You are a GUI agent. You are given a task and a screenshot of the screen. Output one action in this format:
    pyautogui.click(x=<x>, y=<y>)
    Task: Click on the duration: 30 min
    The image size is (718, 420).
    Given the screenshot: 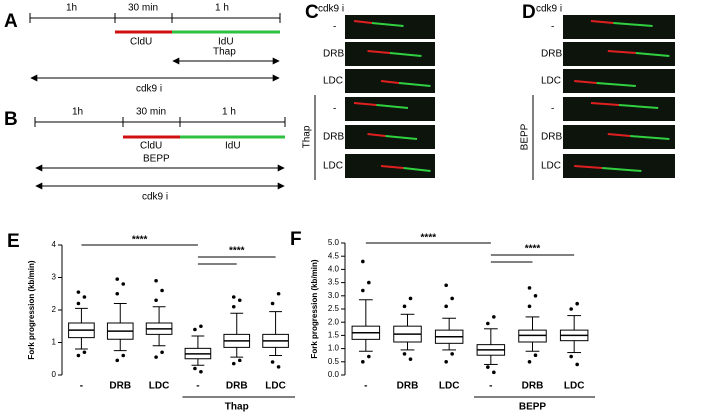 What is the action you would take?
    pyautogui.click(x=151, y=112)
    